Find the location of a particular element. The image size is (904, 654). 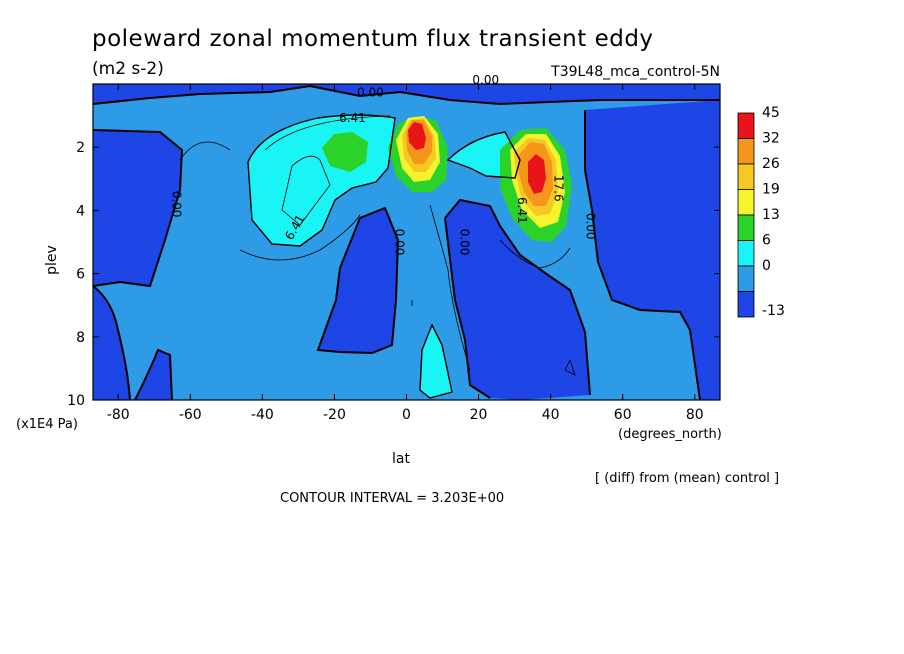

chart-units: (m2 s-2) is located at coordinates (128, 69).